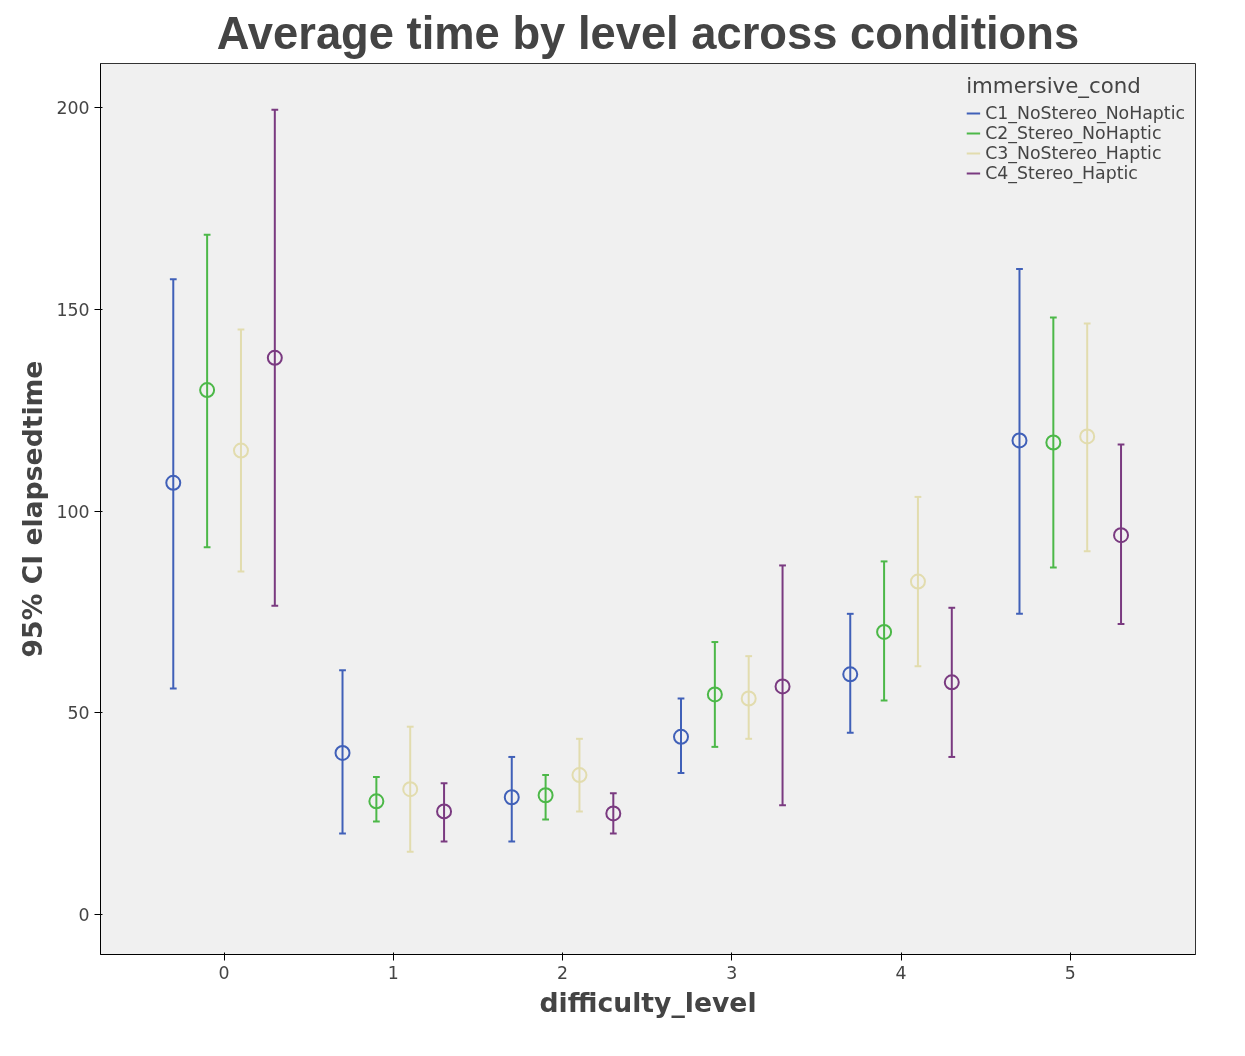  What do you see at coordinates (33, 509) in the screenshot?
I see `y-axis-title: 95% CI elapsedtime` at bounding box center [33, 509].